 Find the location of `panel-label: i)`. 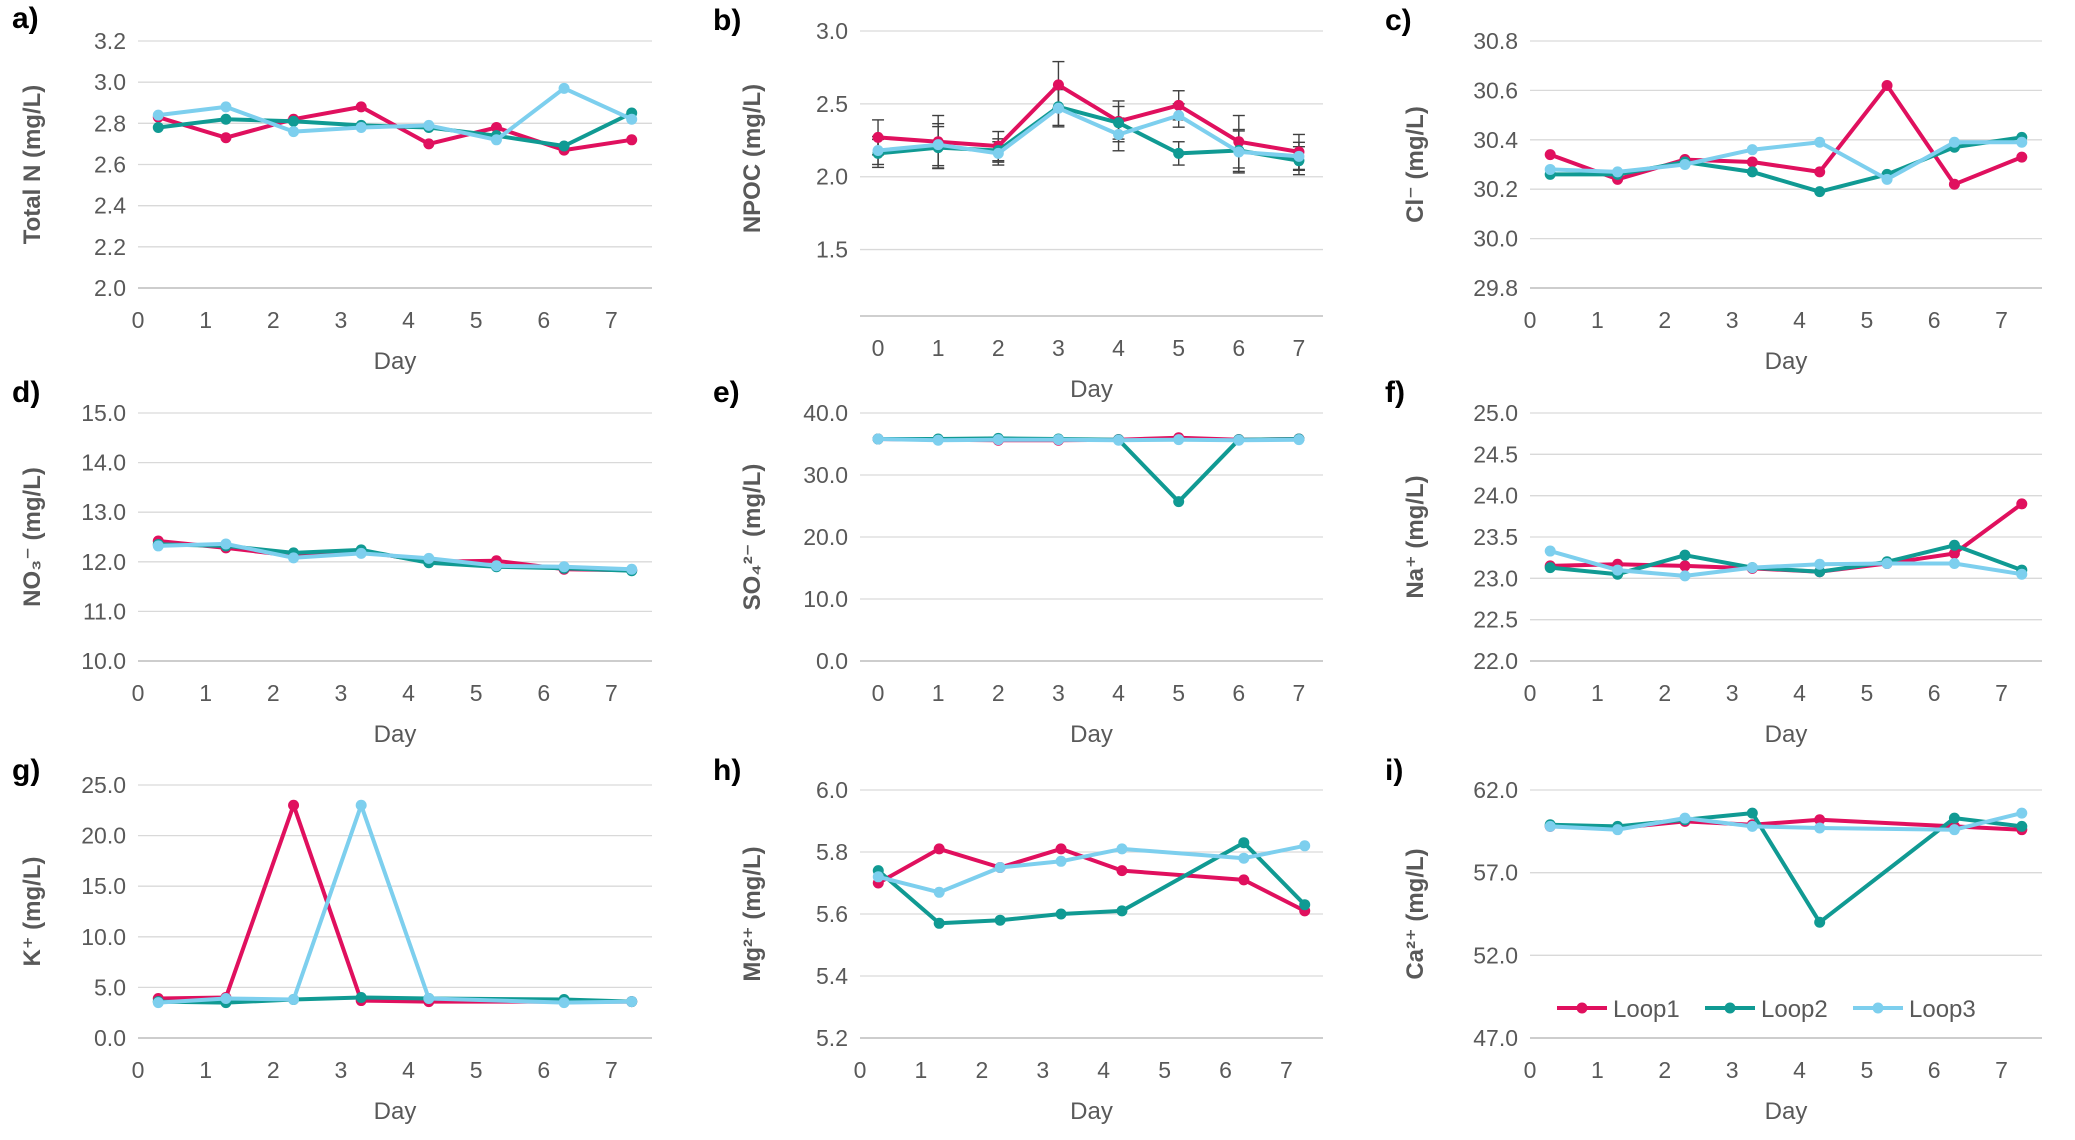

panel-label: i) is located at coordinates (1394, 770).